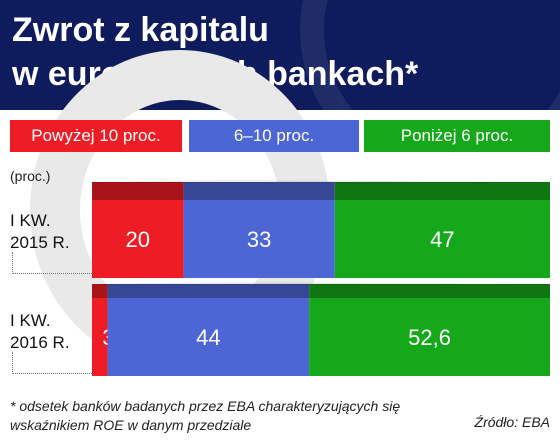 This screenshot has height=440, width=560. I want to click on data-label: 33, so click(259, 239).